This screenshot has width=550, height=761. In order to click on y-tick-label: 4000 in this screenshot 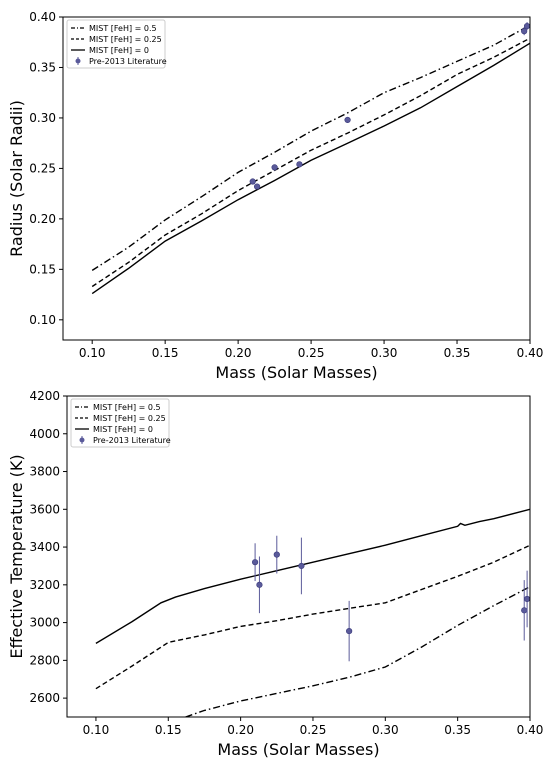, I will do `click(44, 434)`.